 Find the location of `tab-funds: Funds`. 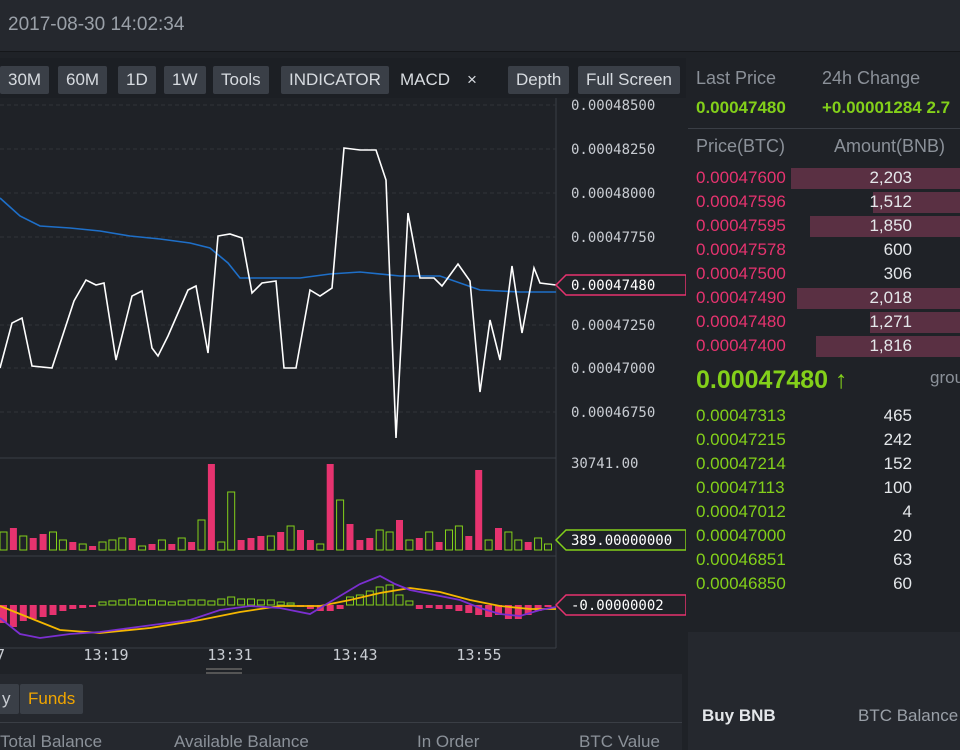

tab-funds: Funds is located at coordinates (52, 699).